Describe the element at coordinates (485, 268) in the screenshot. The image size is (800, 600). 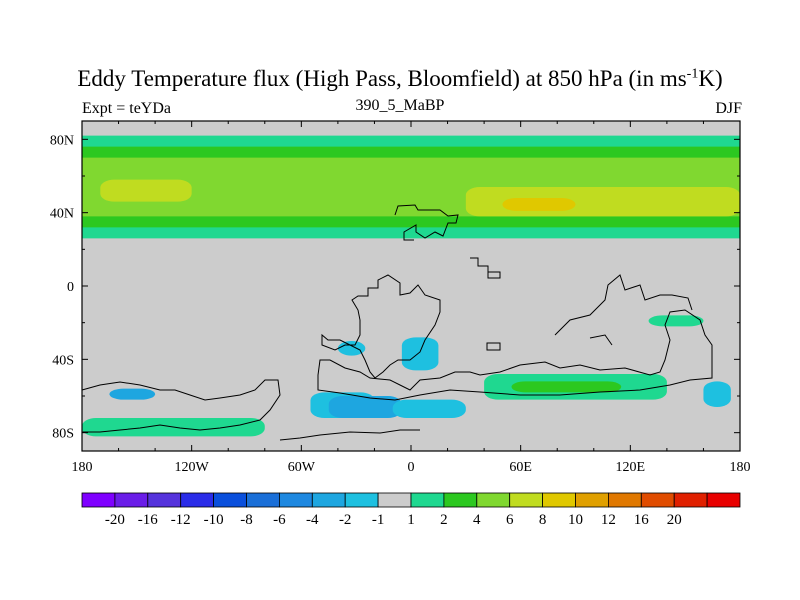
I see `coastline-small-island` at that location.